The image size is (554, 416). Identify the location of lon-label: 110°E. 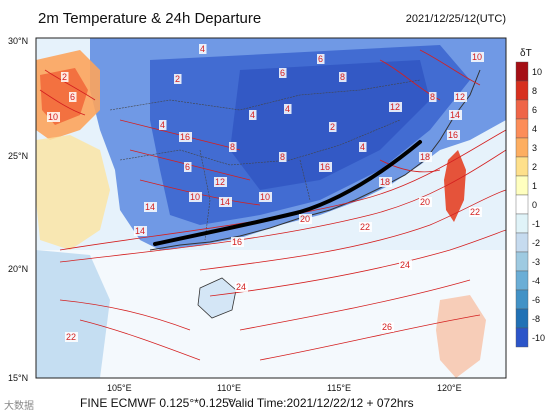
(229, 388).